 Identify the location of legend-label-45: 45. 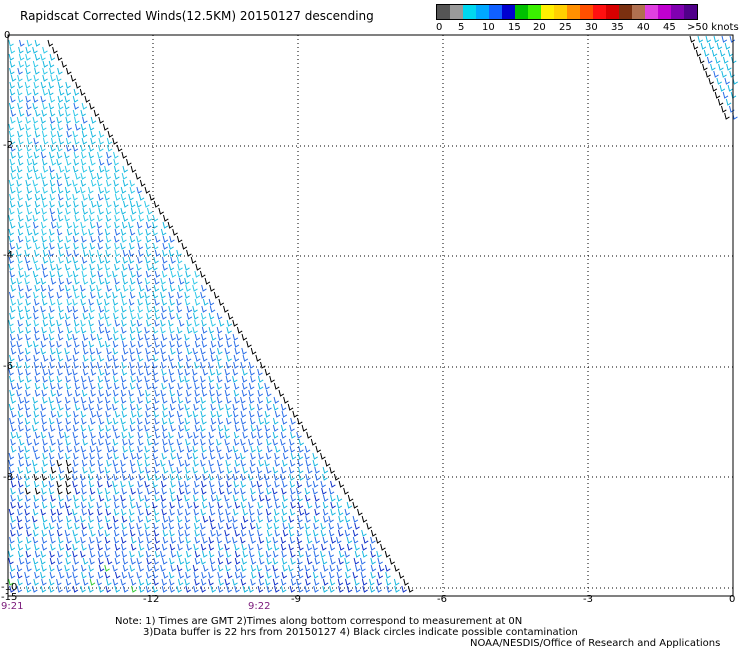
(669, 27).